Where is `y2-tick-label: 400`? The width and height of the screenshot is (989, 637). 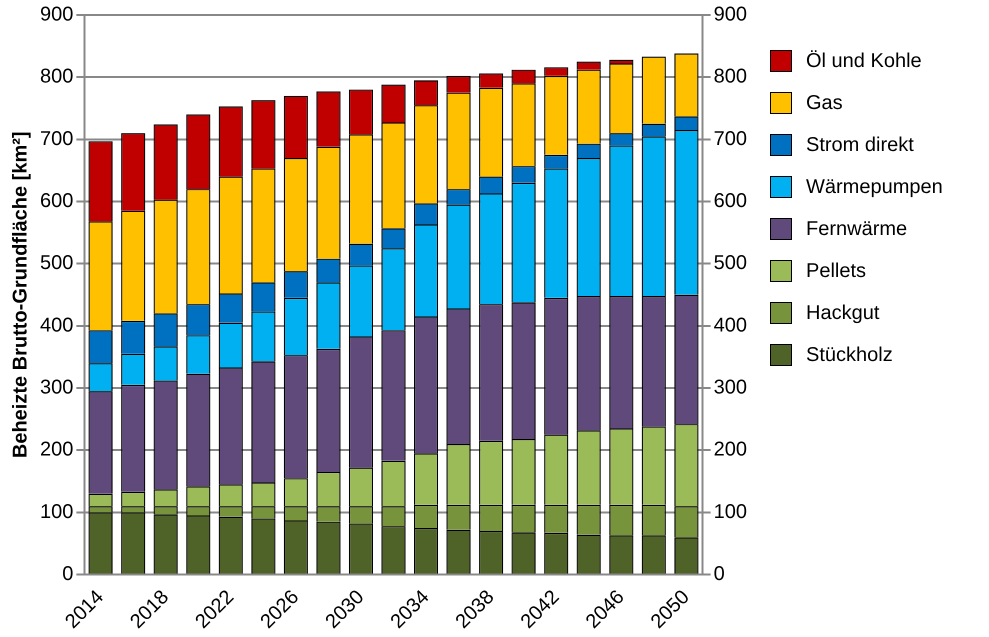 y2-tick-label: 400 is located at coordinates (731, 325).